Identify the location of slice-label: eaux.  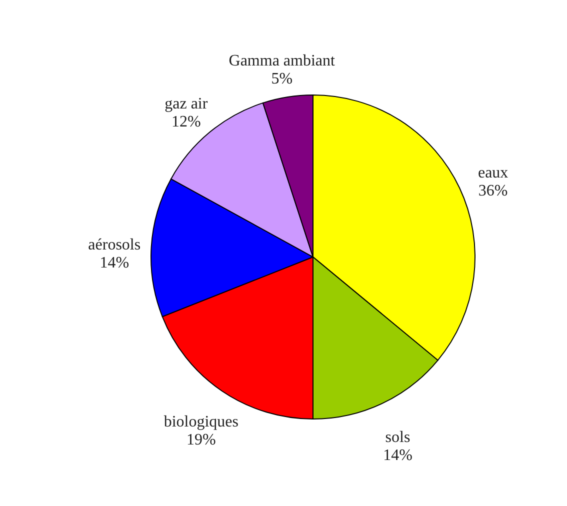
(493, 173).